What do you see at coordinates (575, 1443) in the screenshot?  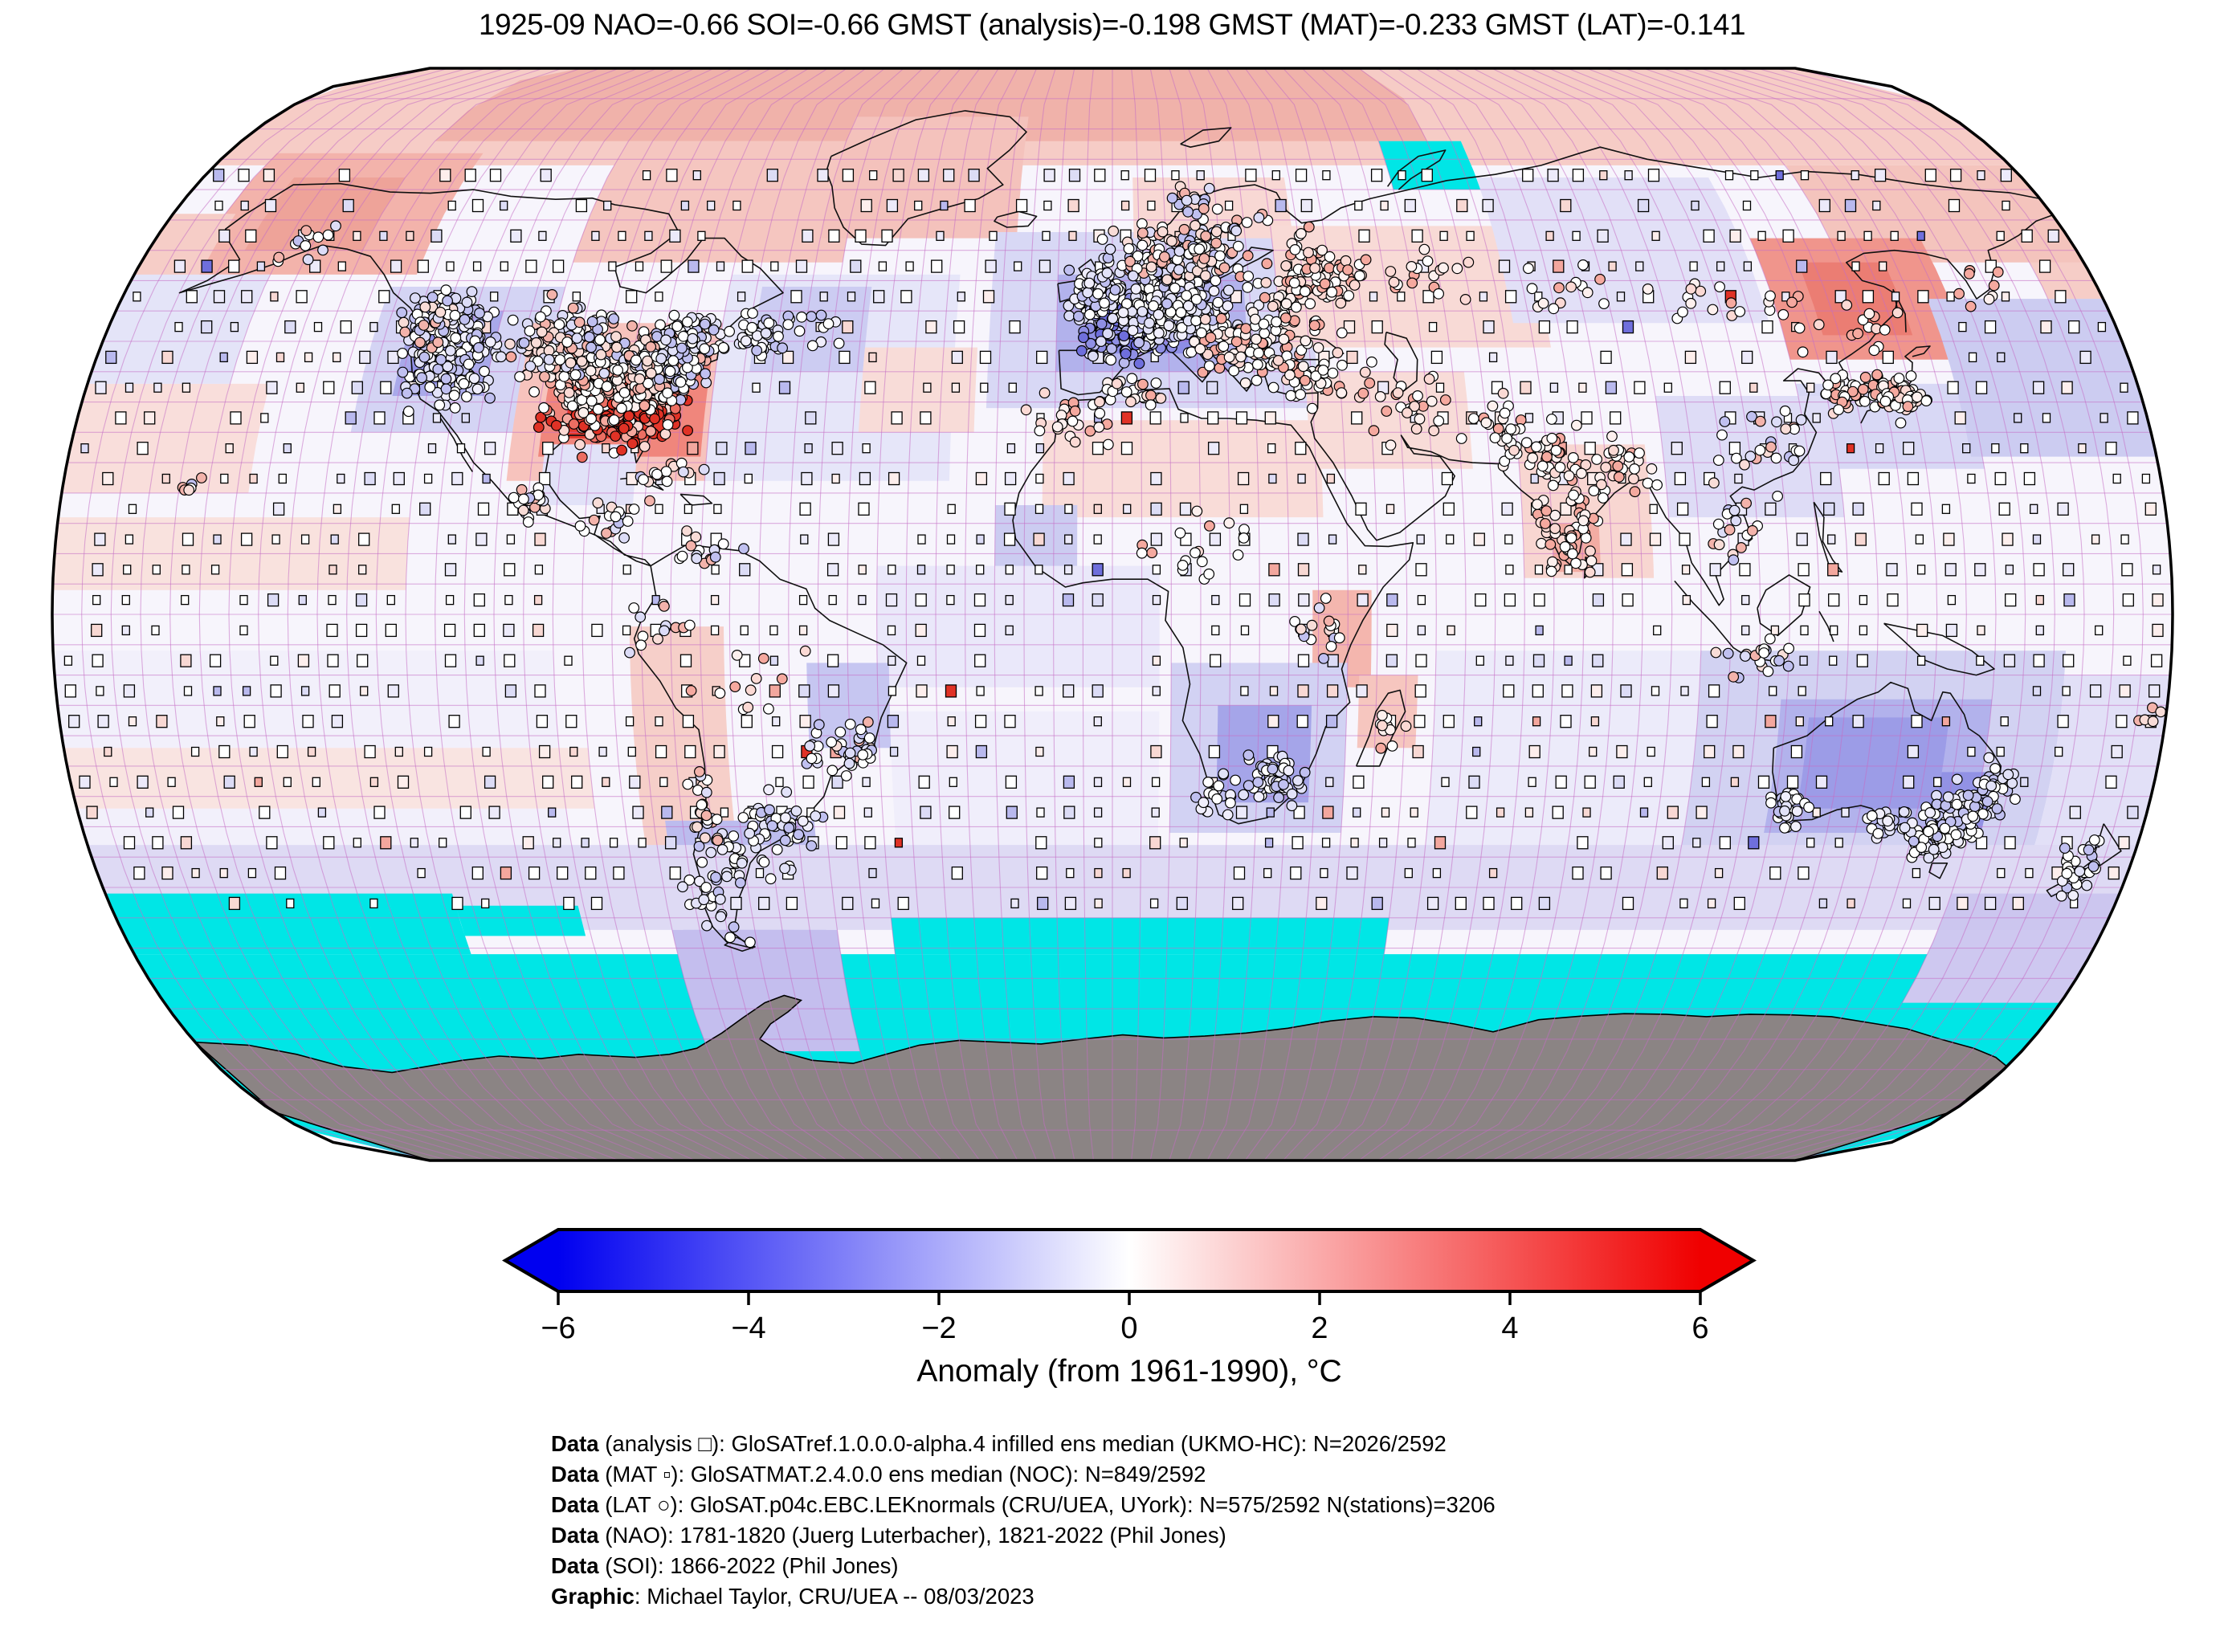 I see `attribution-prefix: Data` at bounding box center [575, 1443].